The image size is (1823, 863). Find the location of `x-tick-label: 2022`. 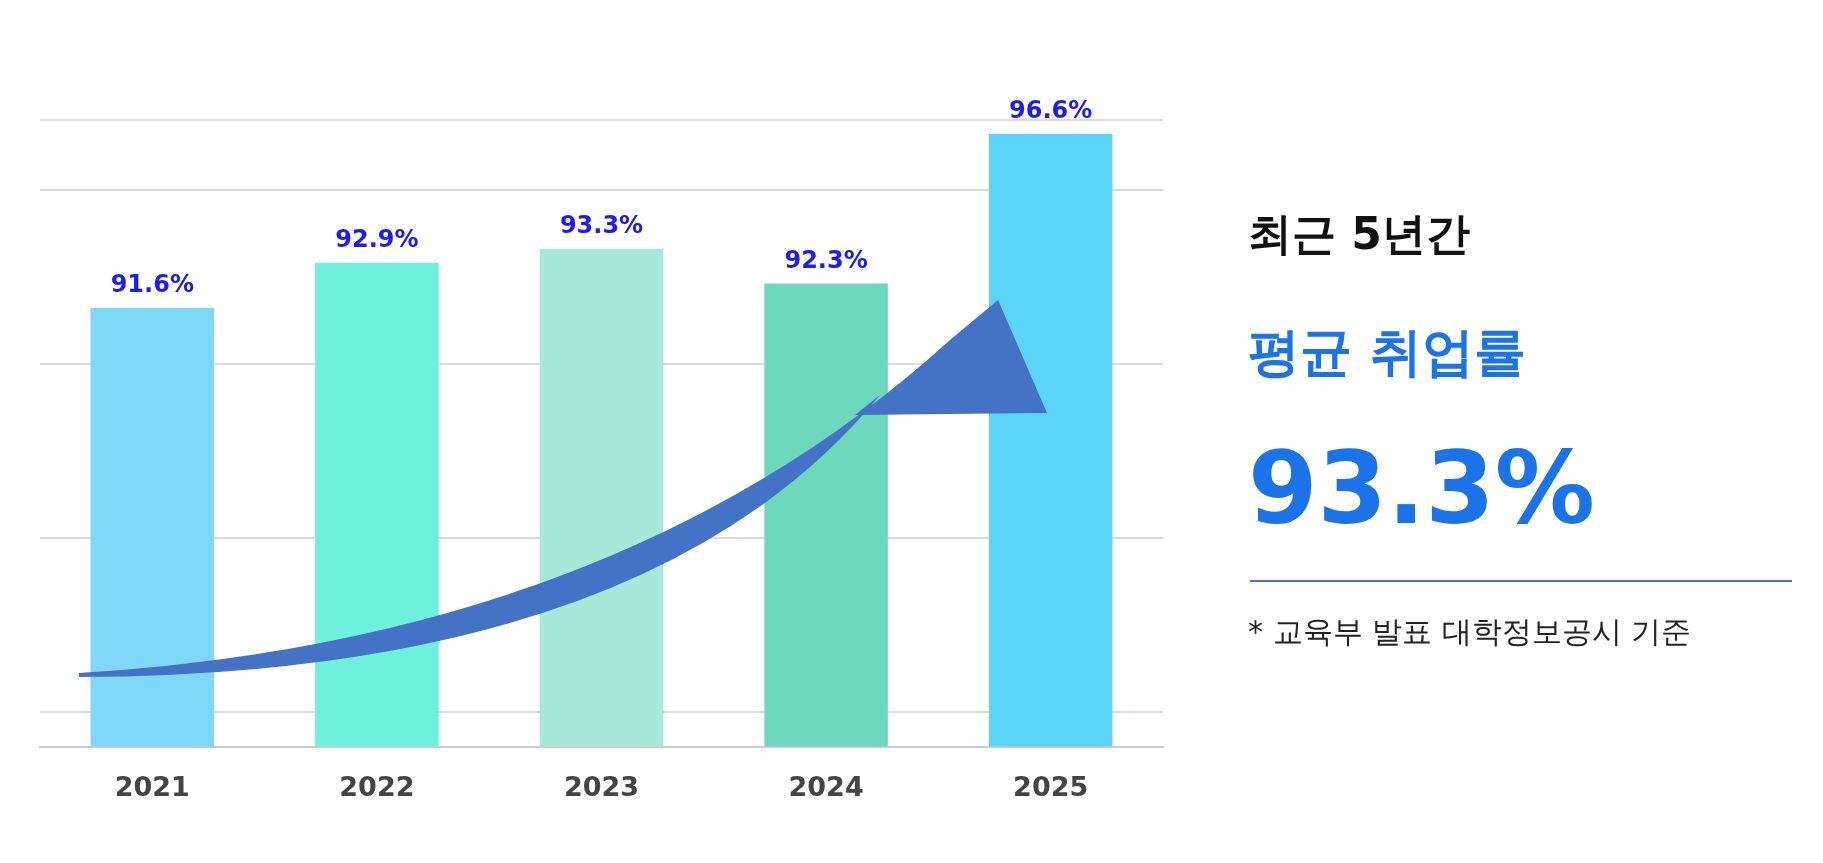

x-tick-label: 2022 is located at coordinates (377, 786).